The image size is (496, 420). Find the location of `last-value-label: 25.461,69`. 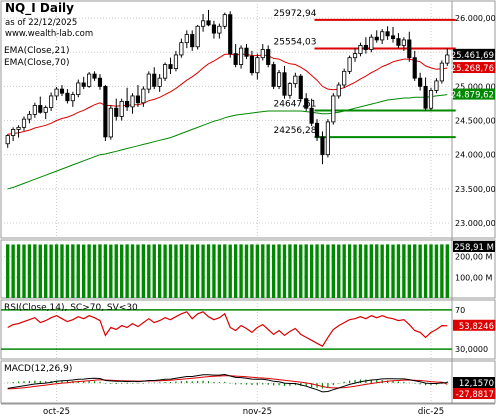

last-value-label: 25.461,69 is located at coordinates (472, 56).